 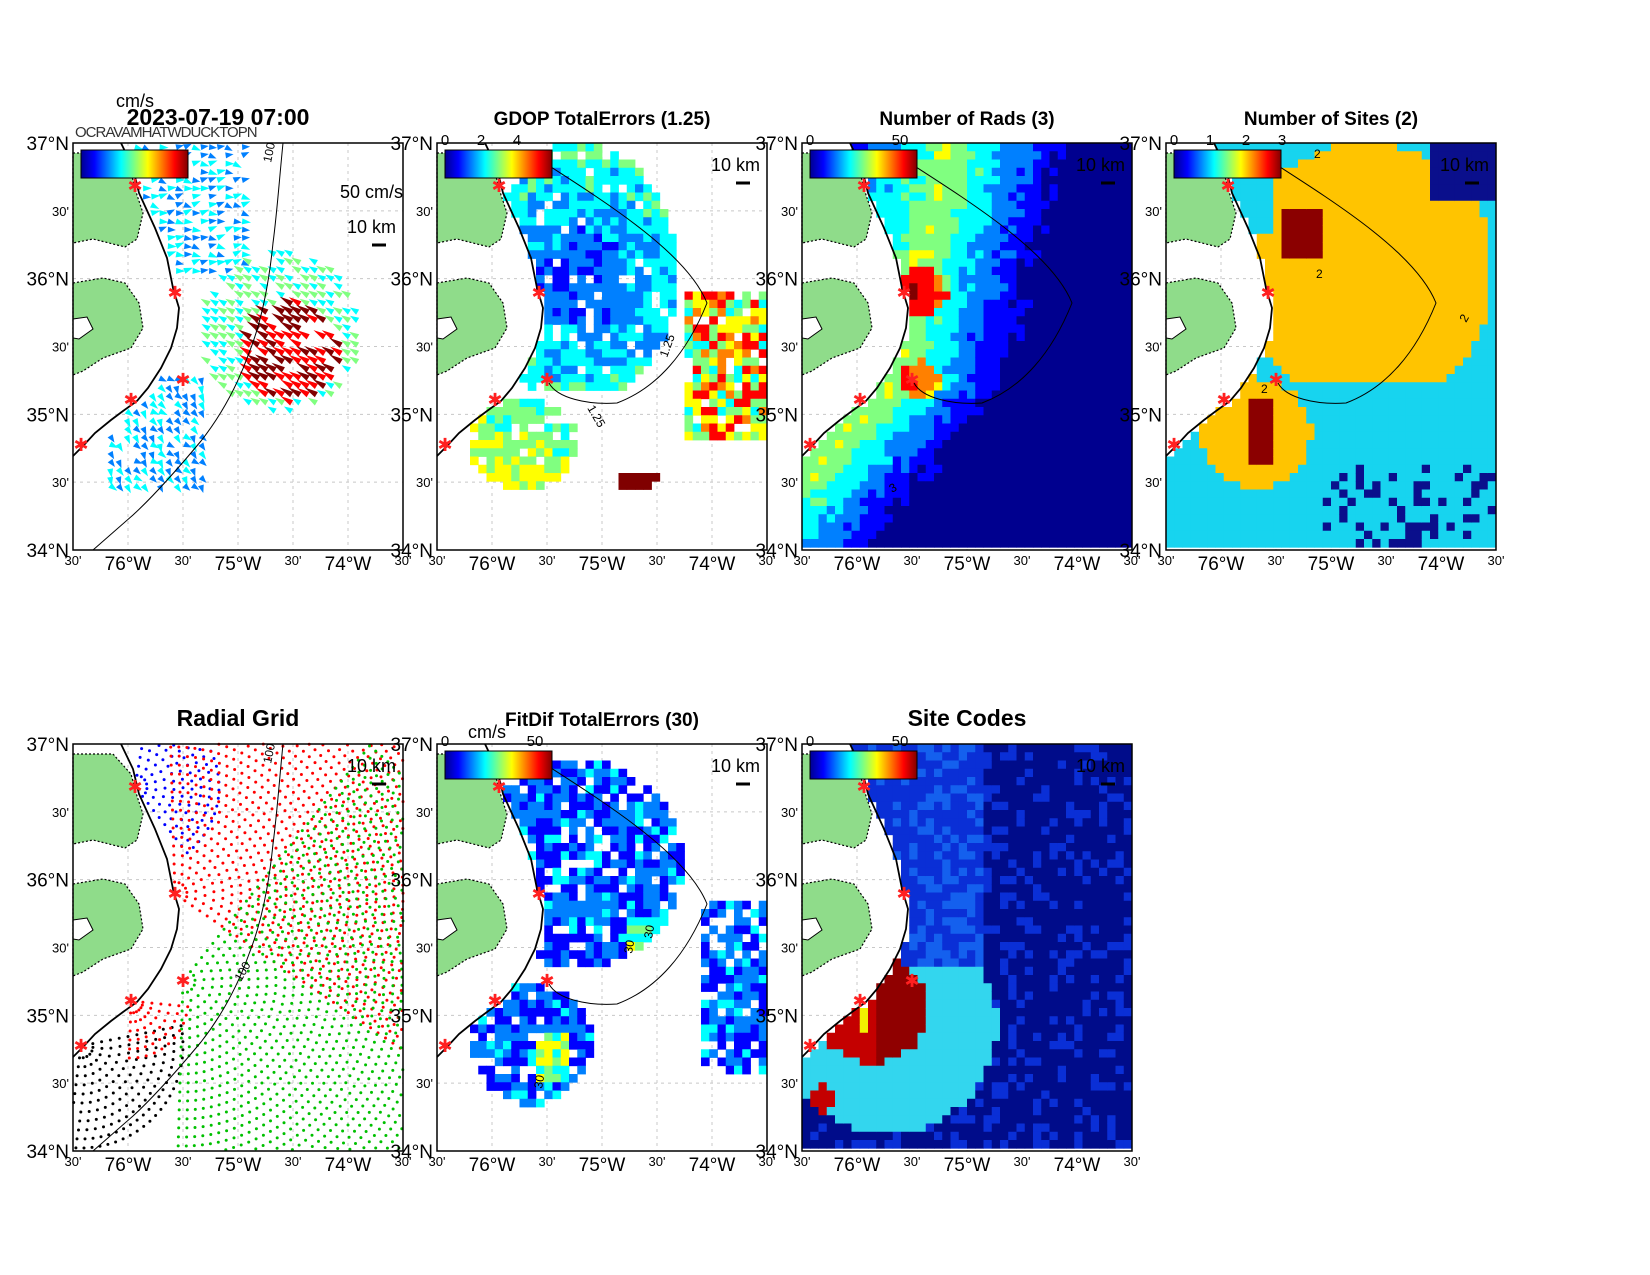 What do you see at coordinates (48, 144) in the screenshot?
I see `latitude-tick-label: 37°N` at bounding box center [48, 144].